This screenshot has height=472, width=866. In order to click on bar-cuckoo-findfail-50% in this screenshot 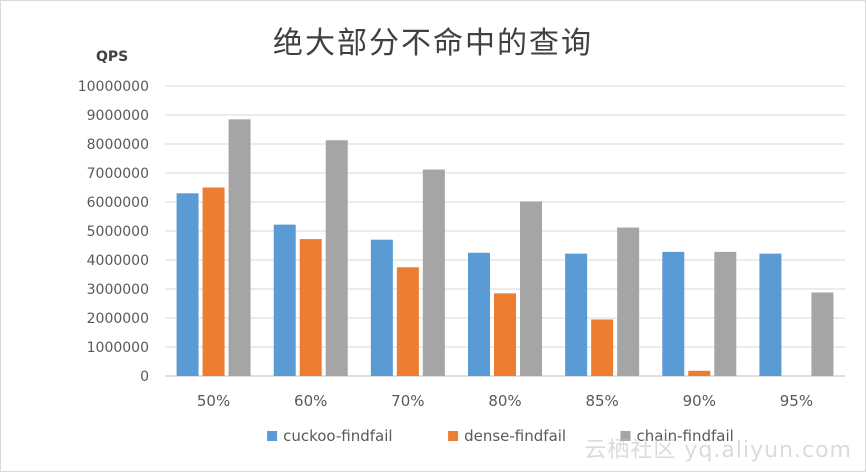, I will do `click(187, 284)`.